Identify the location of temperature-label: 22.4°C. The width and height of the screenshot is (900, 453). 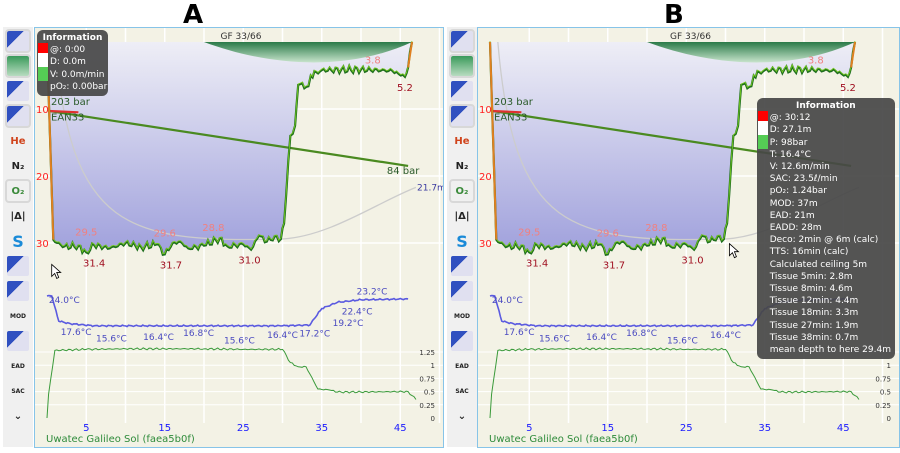
(357, 313).